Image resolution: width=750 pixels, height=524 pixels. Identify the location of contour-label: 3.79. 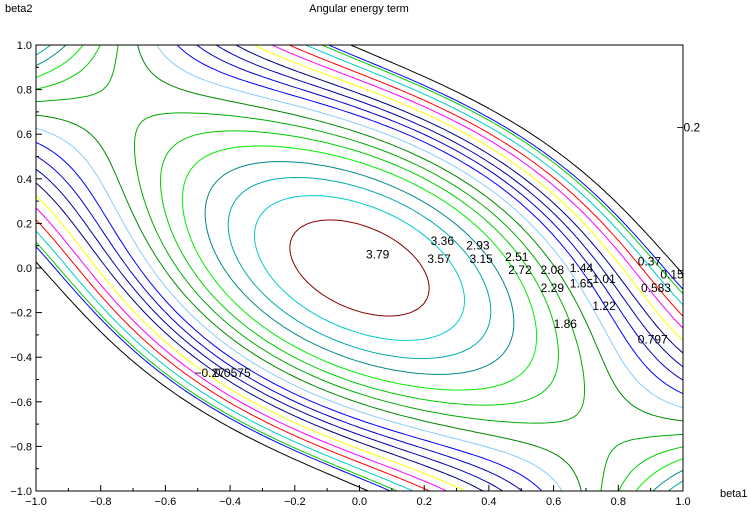
(378, 255).